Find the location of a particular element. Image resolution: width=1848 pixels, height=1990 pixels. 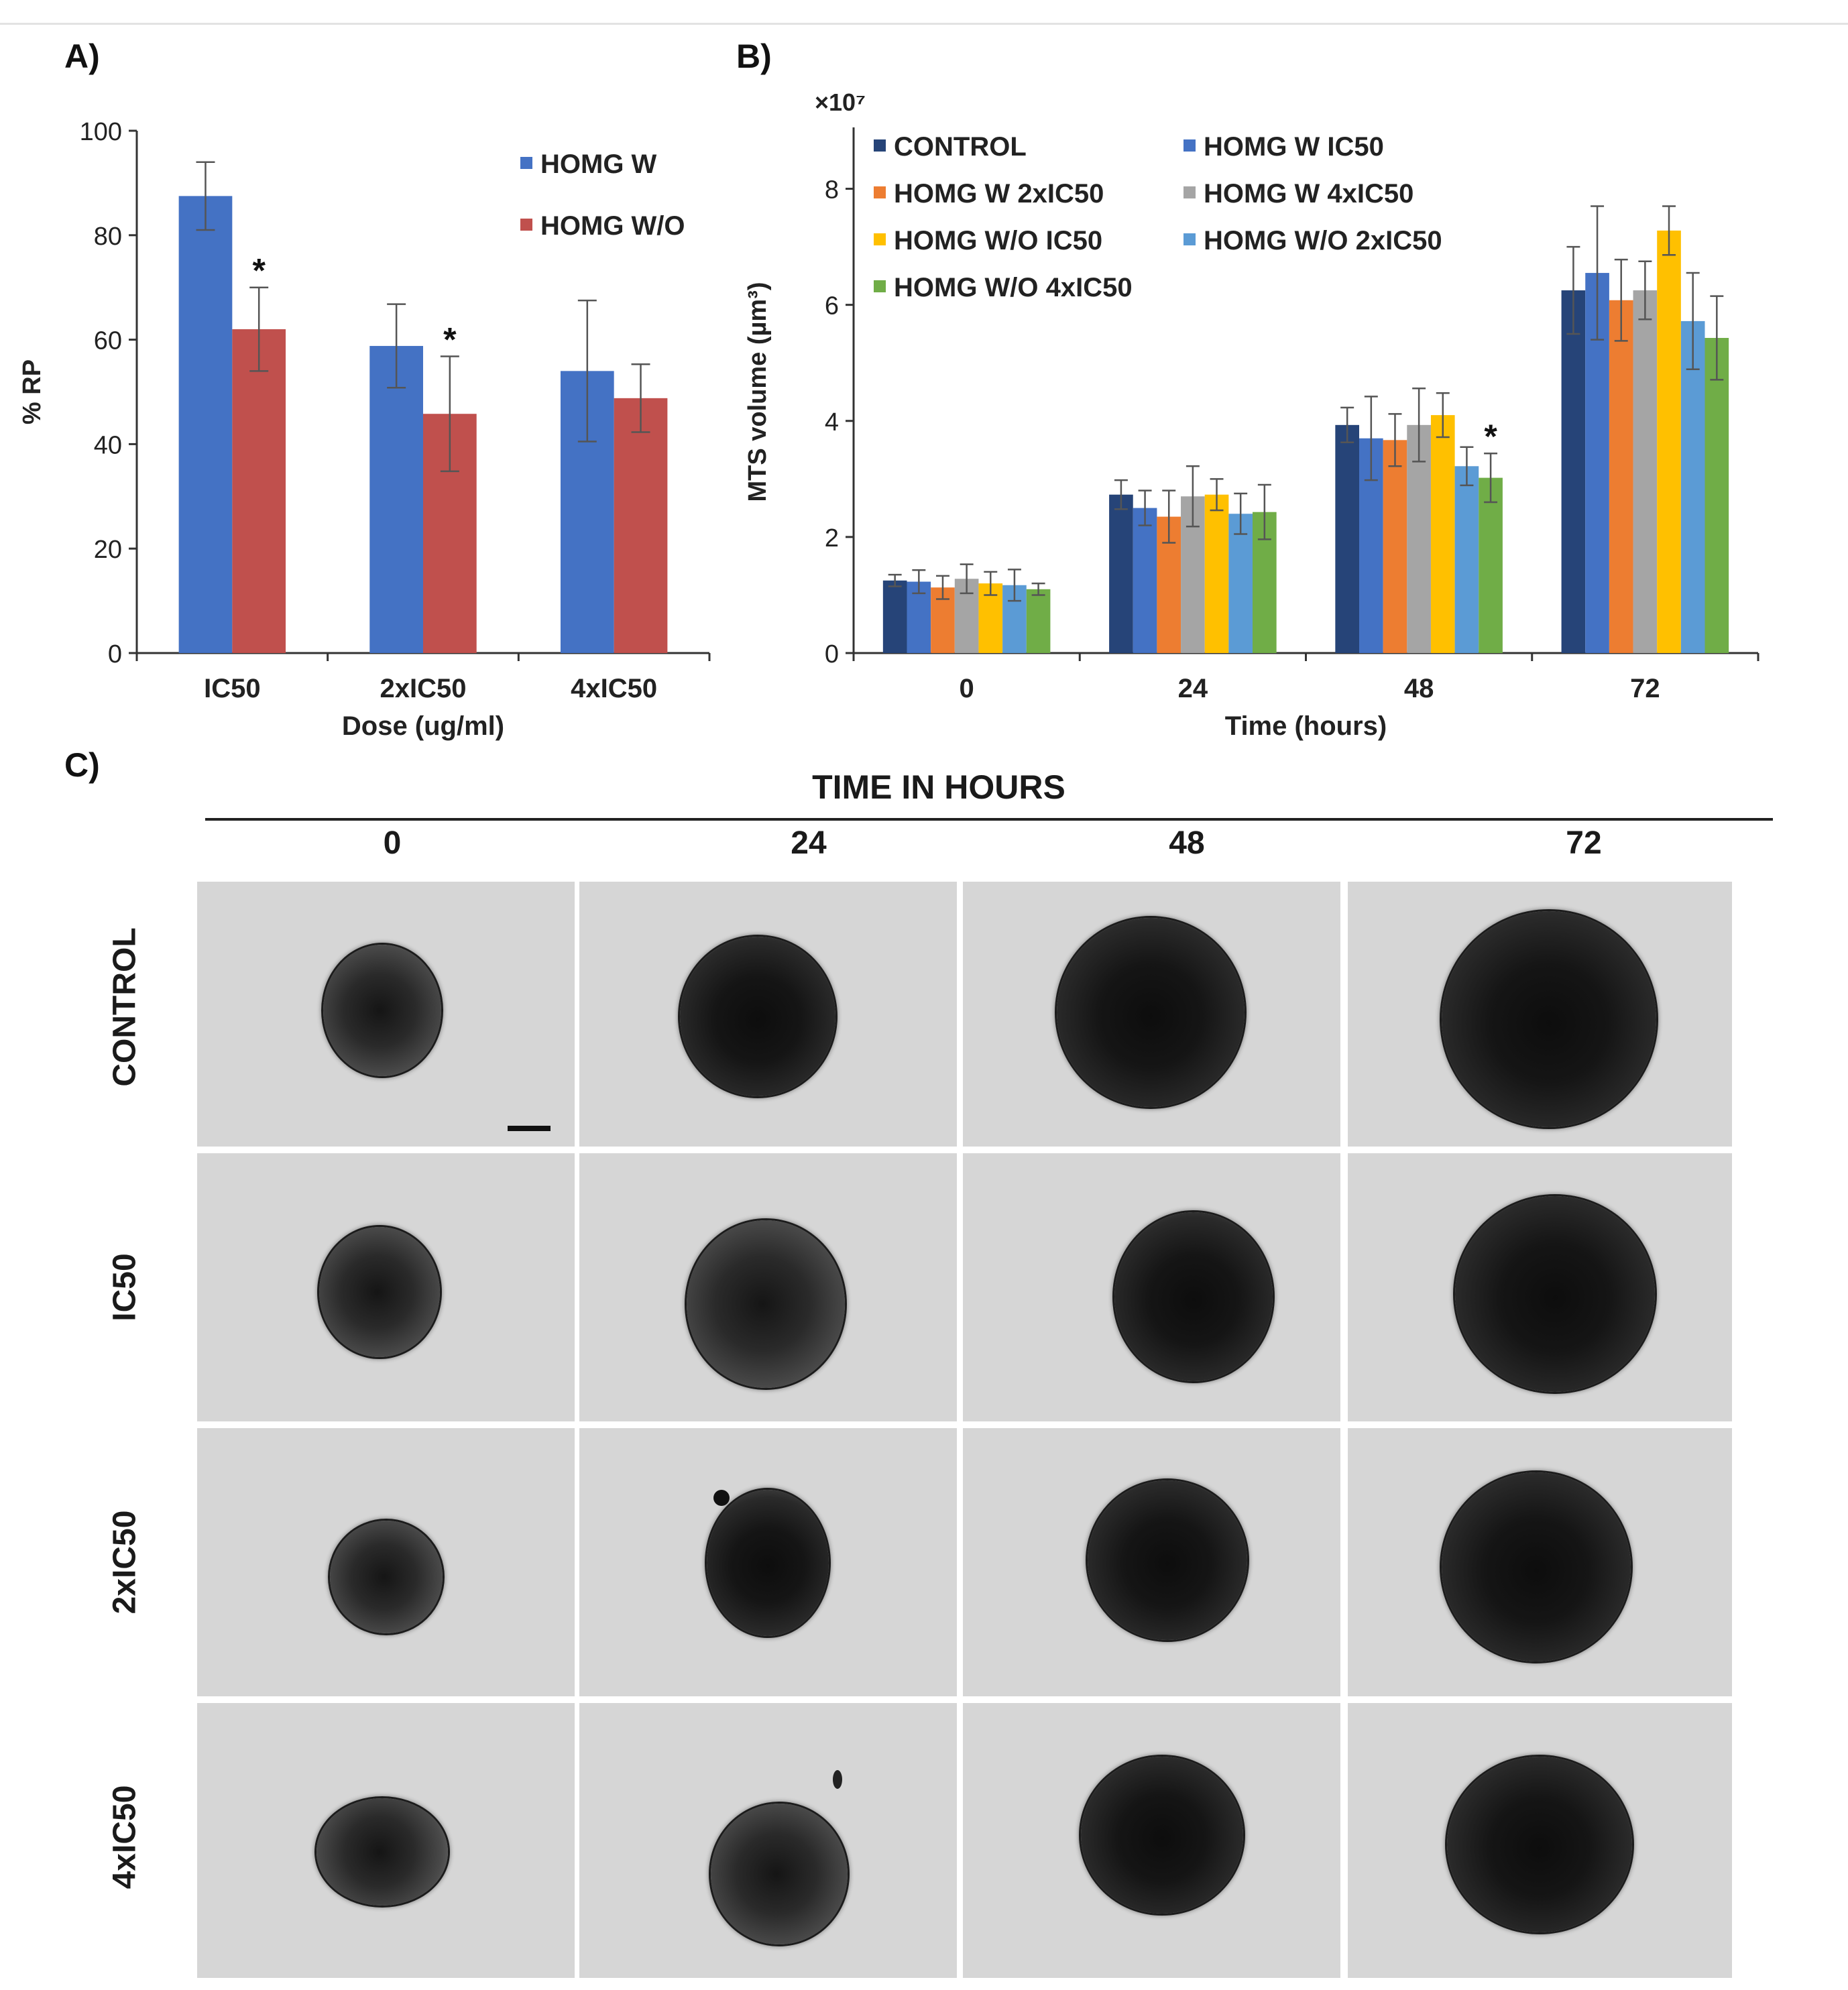

image-2xic50-72h is located at coordinates (1540, 1562).